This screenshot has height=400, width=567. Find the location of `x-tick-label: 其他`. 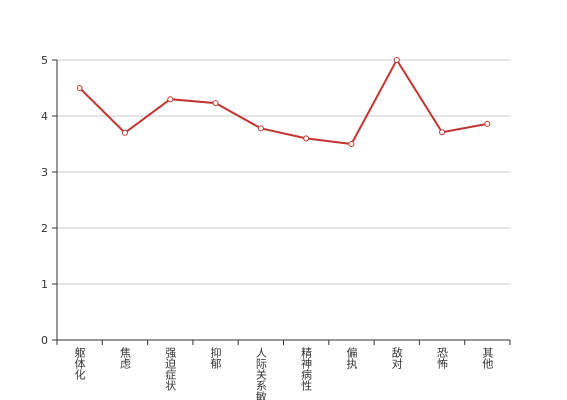

x-tick-label: 其他 is located at coordinates (487, 358).